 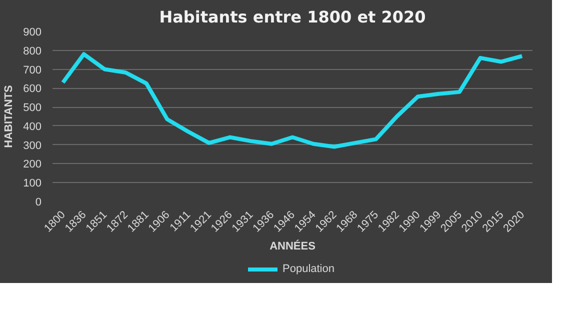 What do you see at coordinates (32, 32) in the screenshot?
I see `y-tick-label: 900` at bounding box center [32, 32].